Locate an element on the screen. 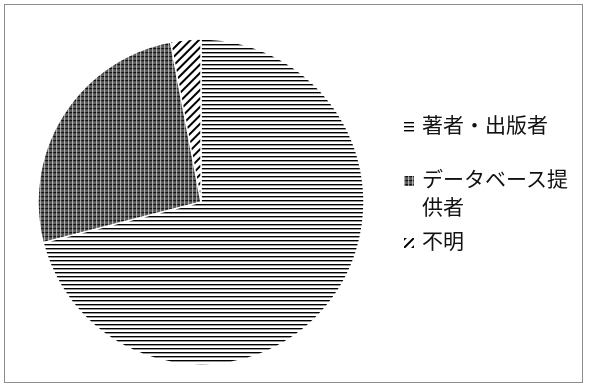  legend-item-database-provider: データベース提供者 is located at coordinates (492, 194).